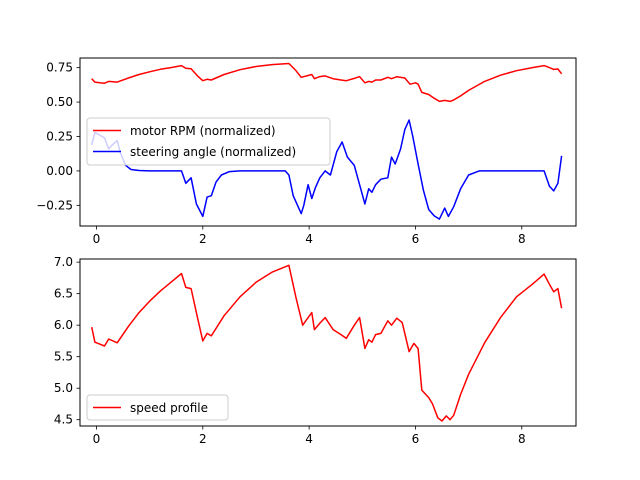 The height and width of the screenshot is (480, 640). Describe the element at coordinates (97, 239) in the screenshot. I see `top-x-tick-label: 0` at that location.